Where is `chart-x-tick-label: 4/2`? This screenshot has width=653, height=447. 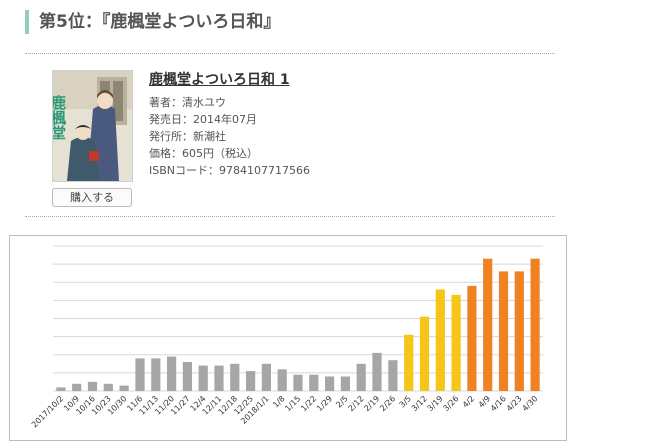 chart-x-tick-label: 4/2 is located at coordinates (468, 401).